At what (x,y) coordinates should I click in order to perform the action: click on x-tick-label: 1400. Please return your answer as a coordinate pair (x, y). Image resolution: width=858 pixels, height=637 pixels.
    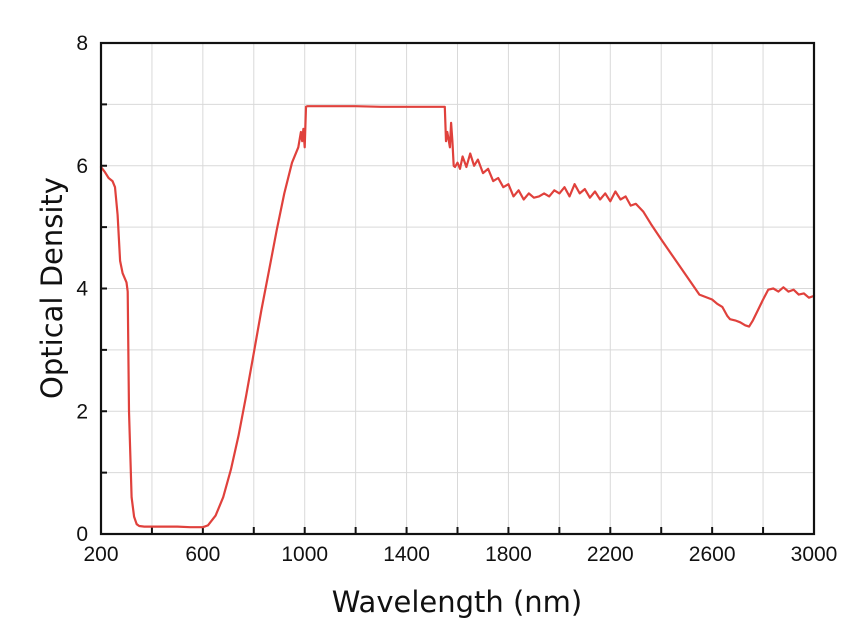
    Looking at the image, I should click on (406, 554).